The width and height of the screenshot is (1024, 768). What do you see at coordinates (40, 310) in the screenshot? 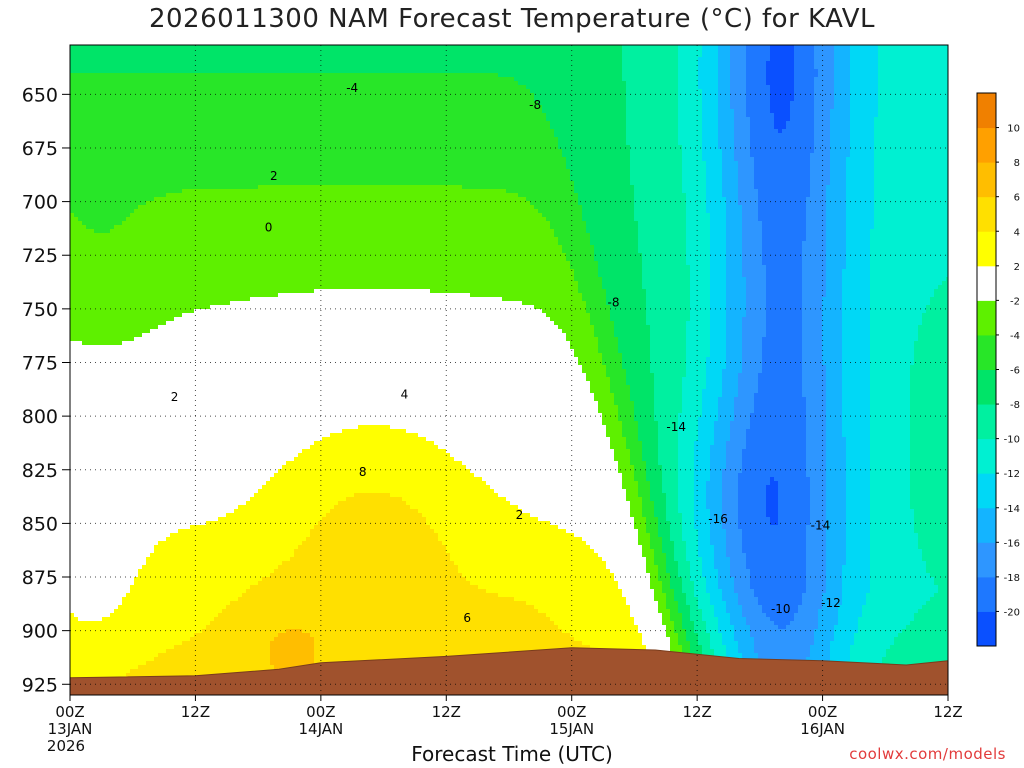
I see `y-tick-label: 750` at bounding box center [40, 310].